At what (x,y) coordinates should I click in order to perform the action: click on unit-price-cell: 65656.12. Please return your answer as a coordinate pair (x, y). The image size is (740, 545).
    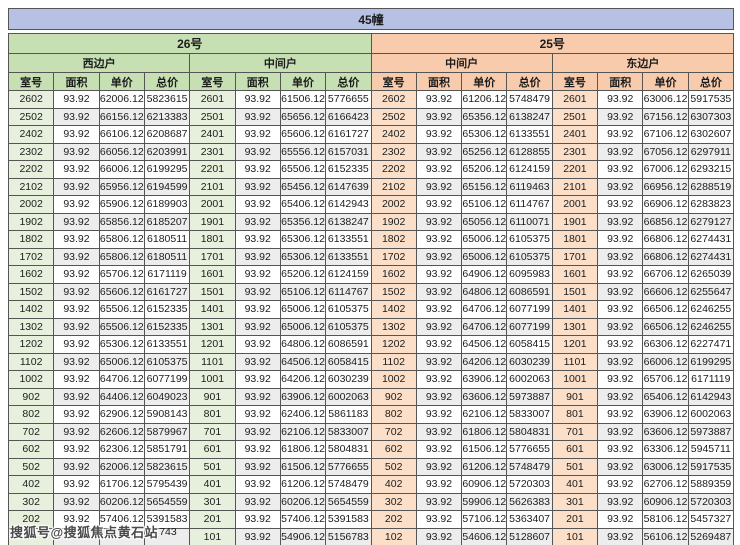
    Looking at the image, I should click on (303, 116).